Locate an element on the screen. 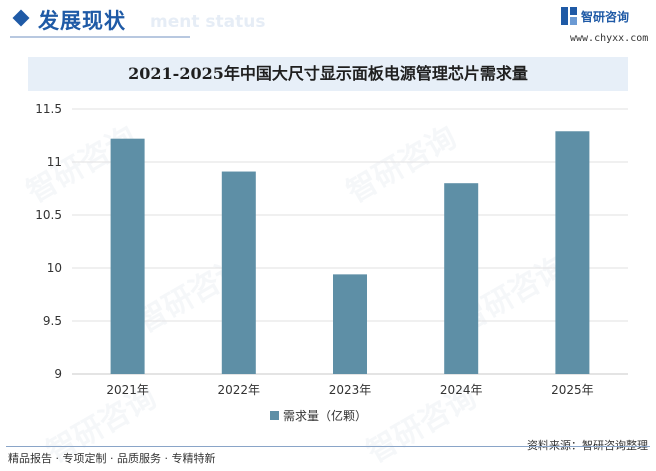 The width and height of the screenshot is (656, 471). y-tick-label: 9.5 is located at coordinates (52, 321).